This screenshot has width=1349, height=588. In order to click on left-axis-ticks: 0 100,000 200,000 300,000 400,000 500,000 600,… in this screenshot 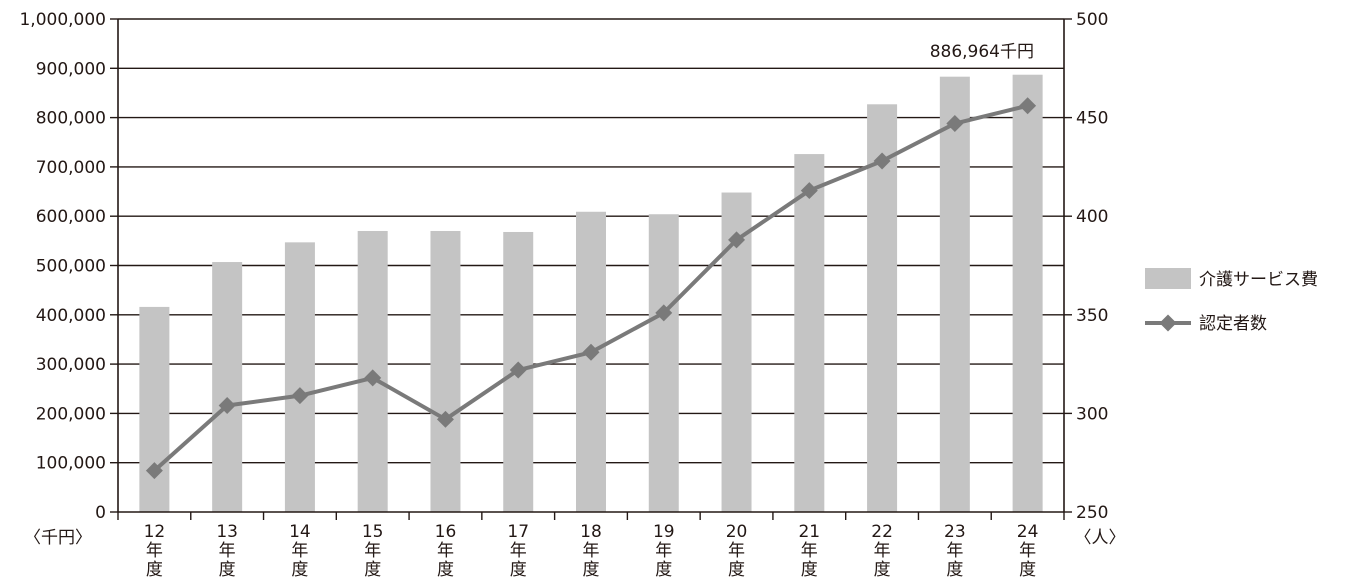, I will do `click(68, 266)`.